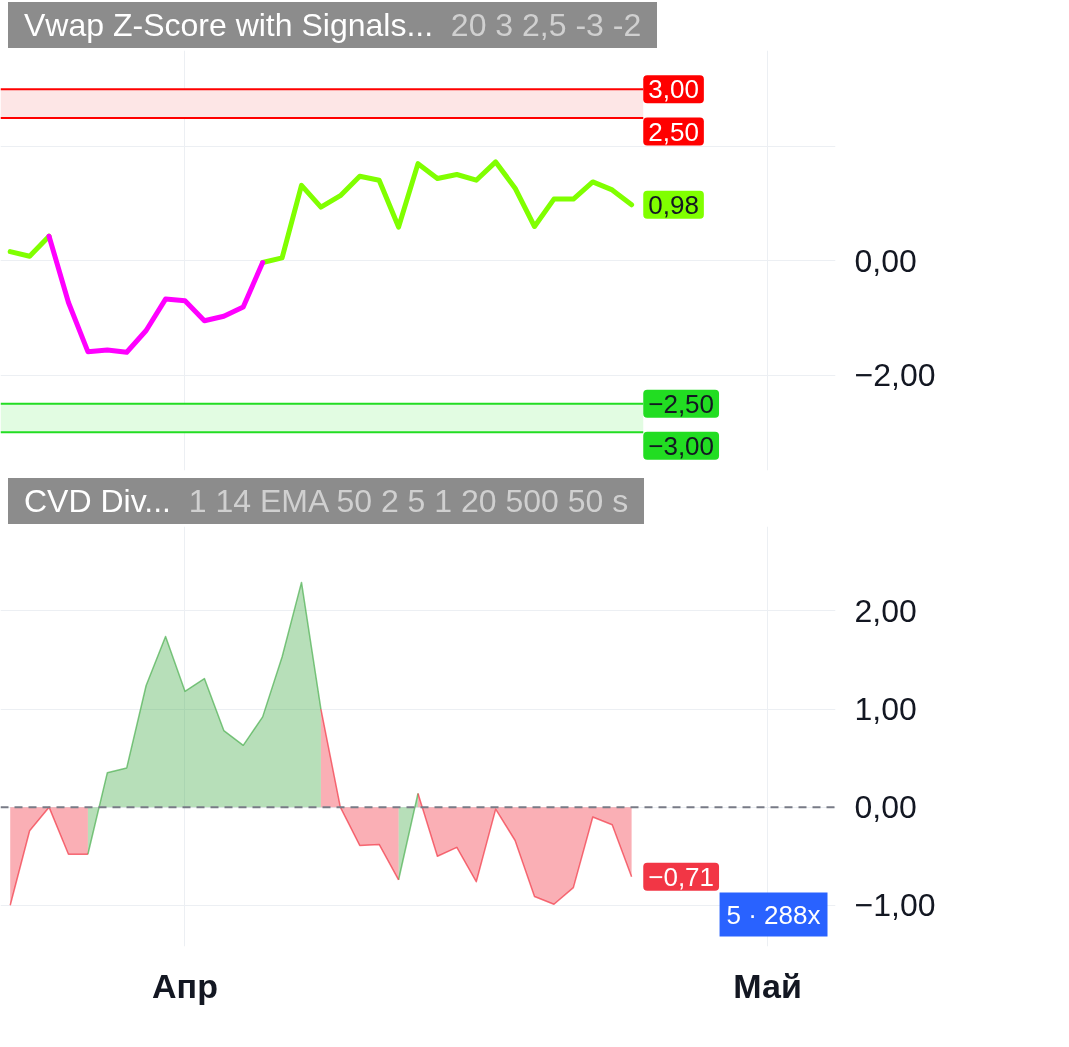  I want to click on ref-line-label: 2,50, so click(673, 131).